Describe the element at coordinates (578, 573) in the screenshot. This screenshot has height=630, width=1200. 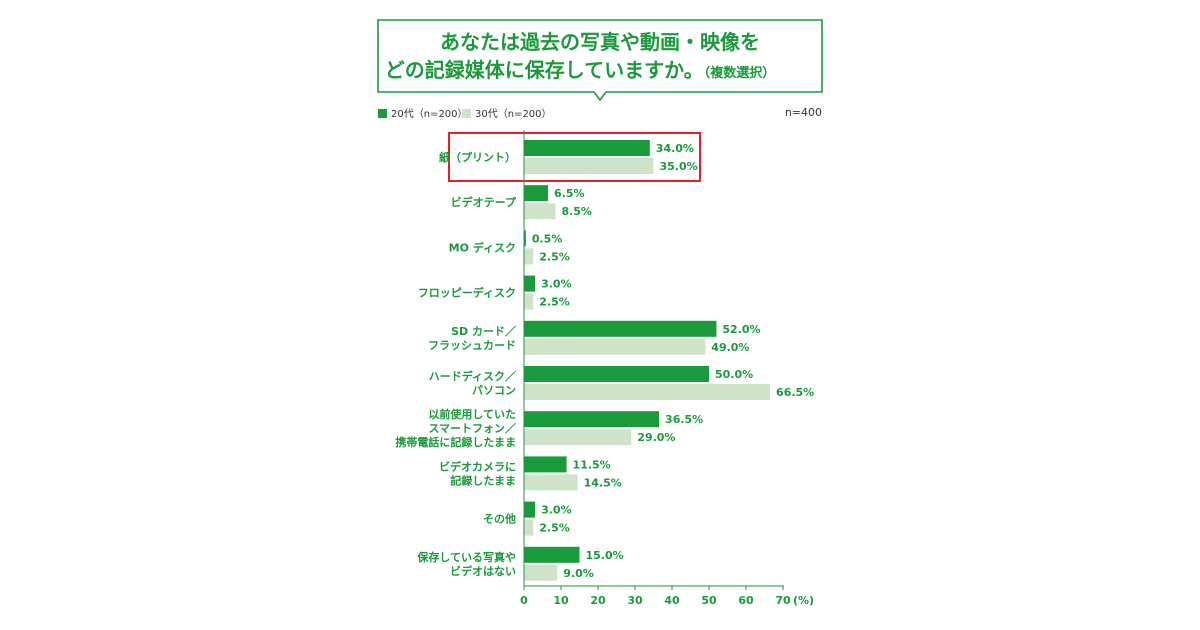
I see `value-label-30s: 9.0%` at that location.